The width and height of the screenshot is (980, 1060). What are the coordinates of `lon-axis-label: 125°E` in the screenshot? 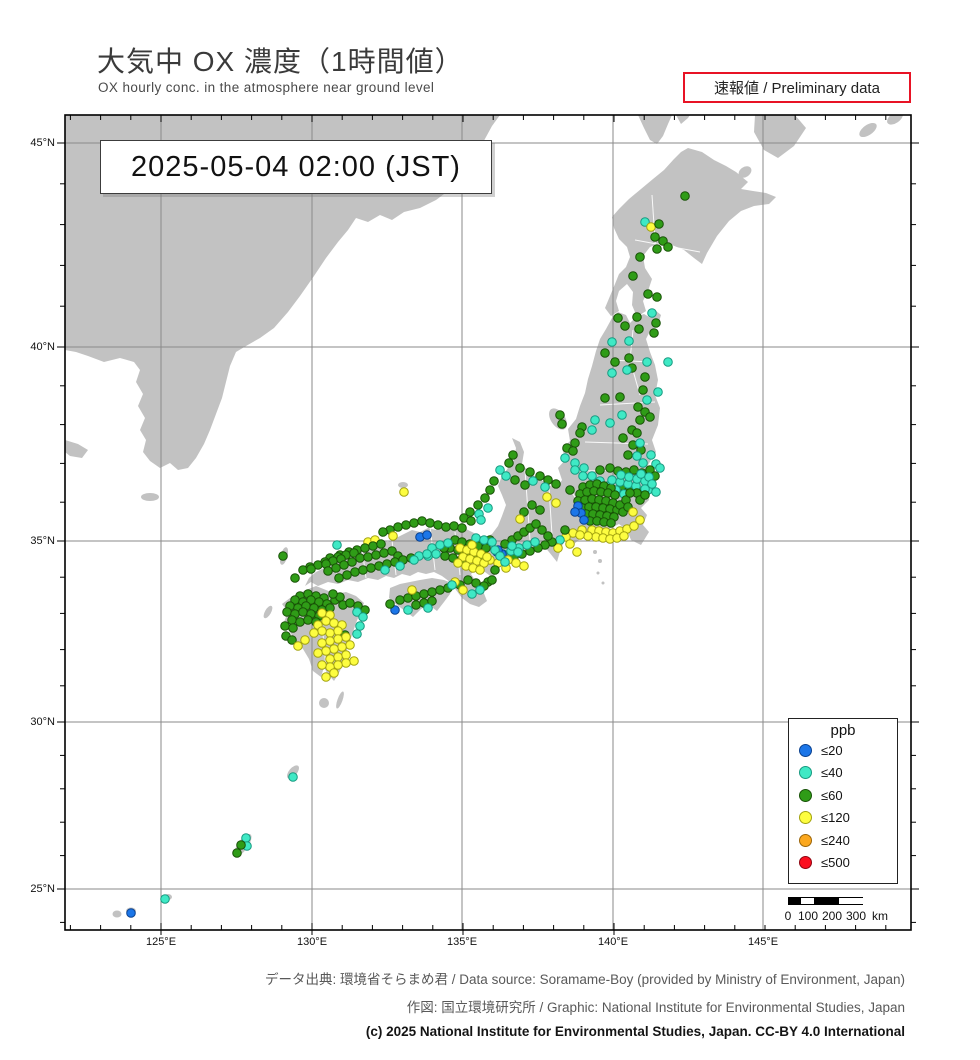 It's located at (161, 942).